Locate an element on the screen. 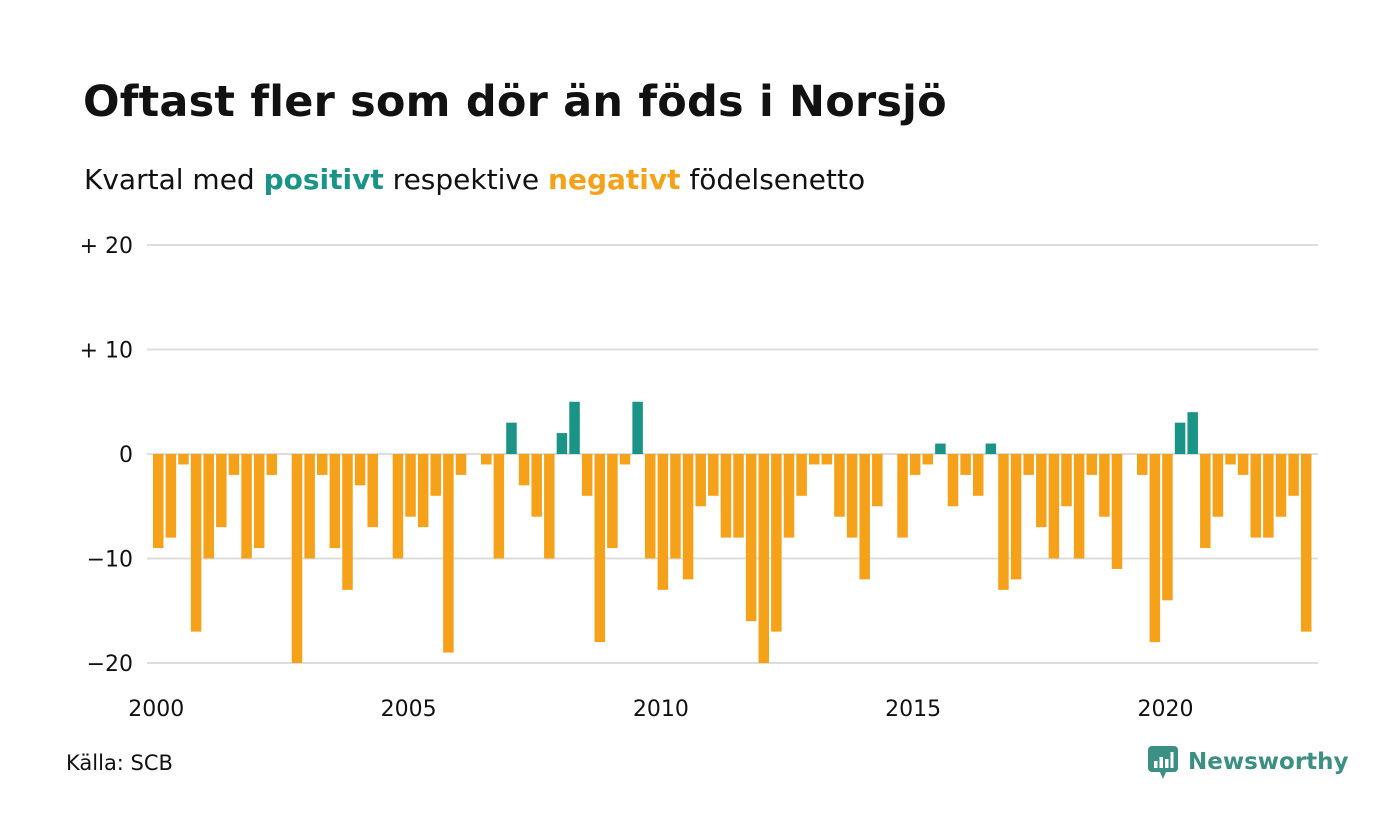 Image resolution: width=1400 pixels, height=840 pixels. newsworthy-logo-icon is located at coordinates (1163, 762).